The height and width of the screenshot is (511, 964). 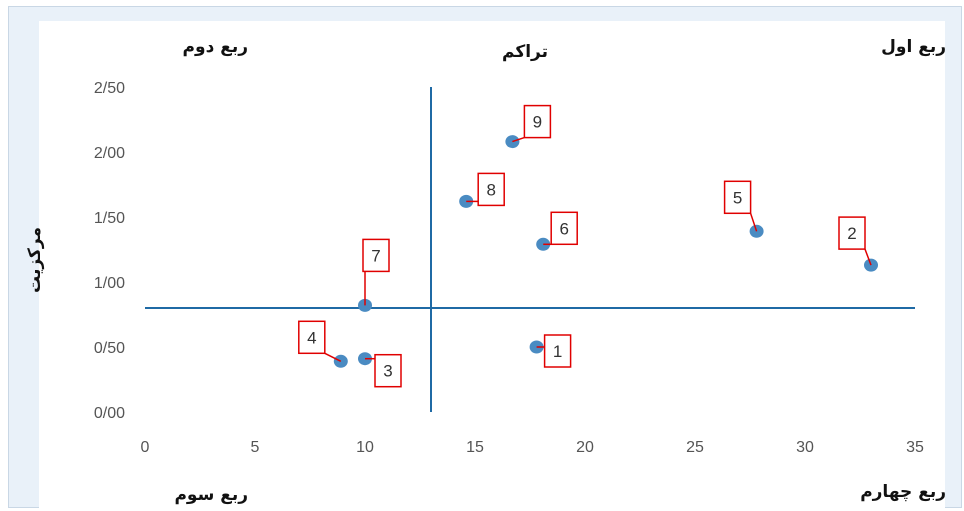 I want to click on data-label-callout: 9, so click(x=532, y=123).